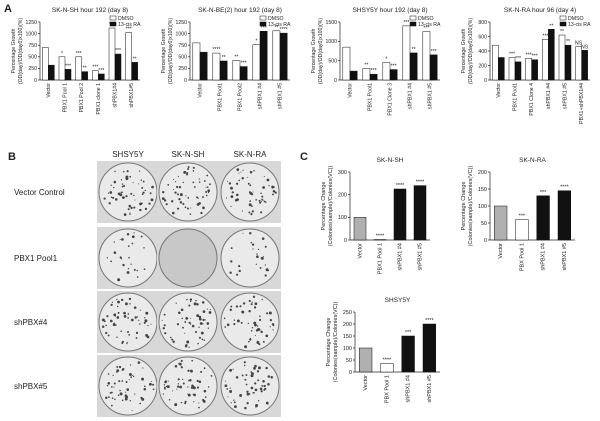  I want to click on x-tick-label: PBX1+shPBX1#4, so click(582, 103).